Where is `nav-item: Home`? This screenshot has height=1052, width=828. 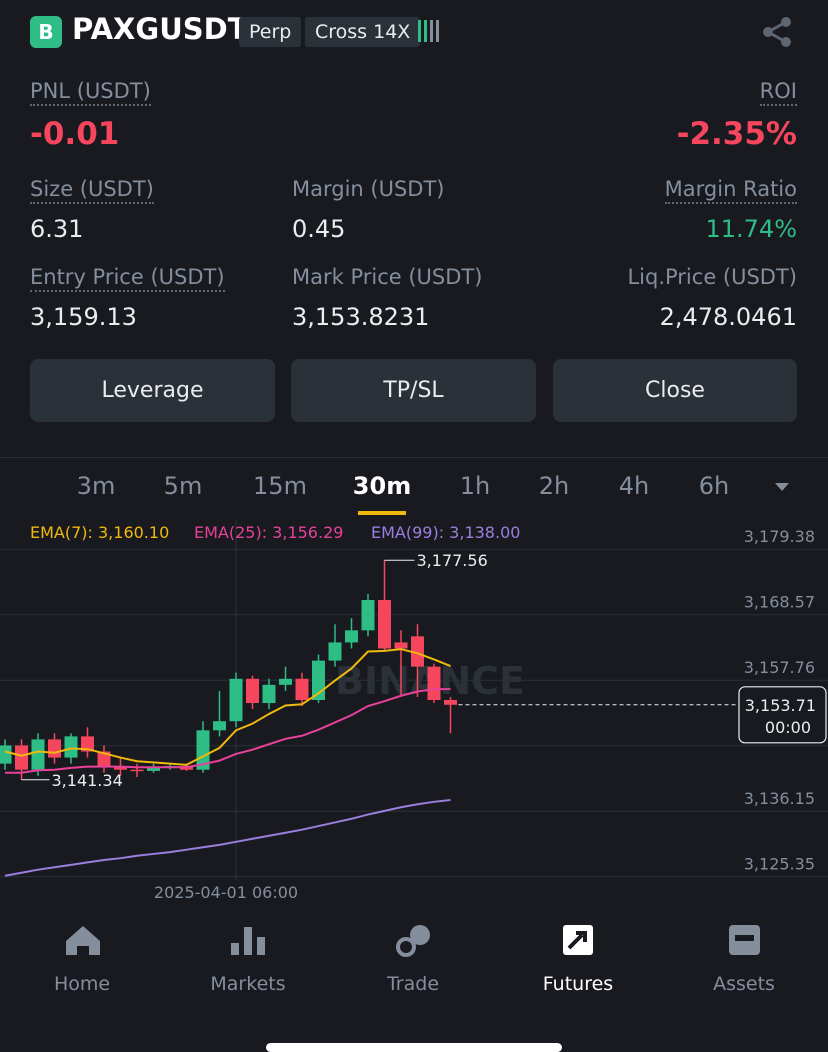 nav-item: Home is located at coordinates (82, 984).